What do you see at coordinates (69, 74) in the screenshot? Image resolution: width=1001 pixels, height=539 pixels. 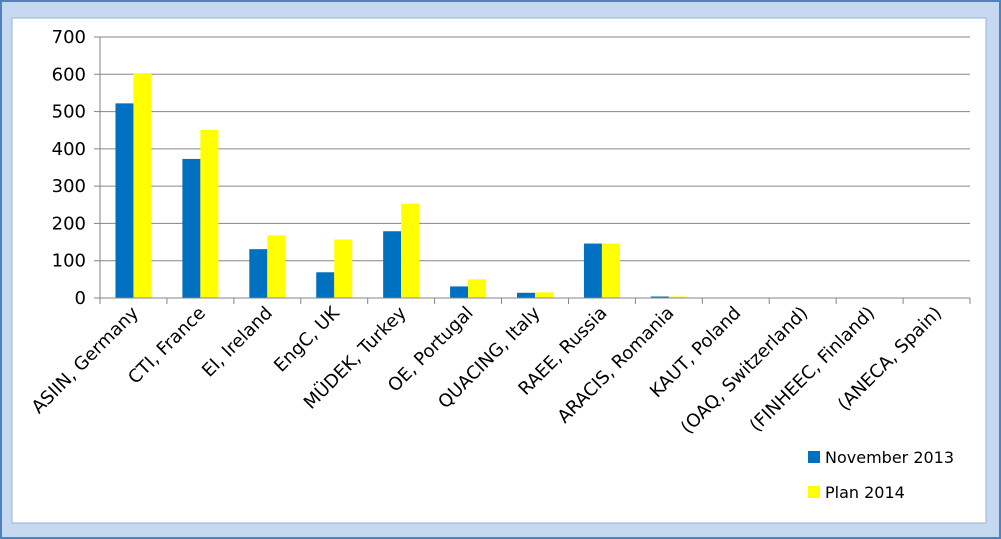 I see `y-tick-label: 600` at bounding box center [69, 74].